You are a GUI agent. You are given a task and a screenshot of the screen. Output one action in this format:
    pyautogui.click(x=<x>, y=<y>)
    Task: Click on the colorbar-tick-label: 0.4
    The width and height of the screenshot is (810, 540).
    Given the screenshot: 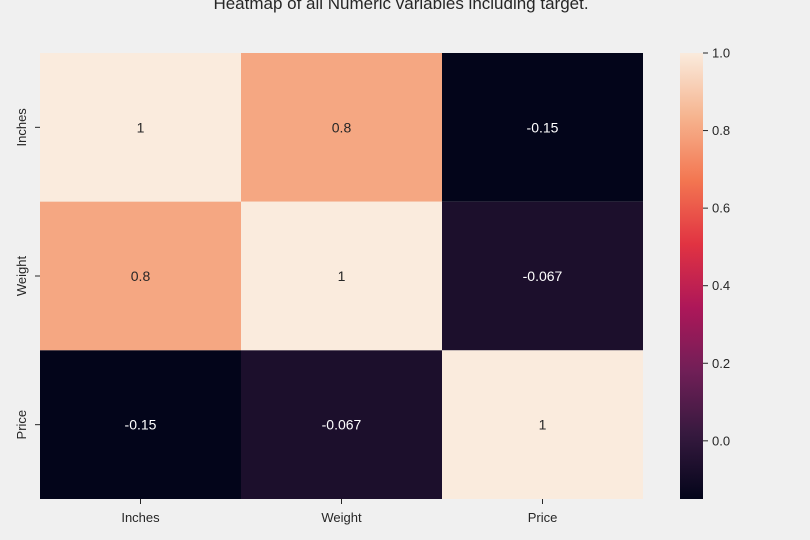 What is the action you would take?
    pyautogui.click(x=721, y=285)
    